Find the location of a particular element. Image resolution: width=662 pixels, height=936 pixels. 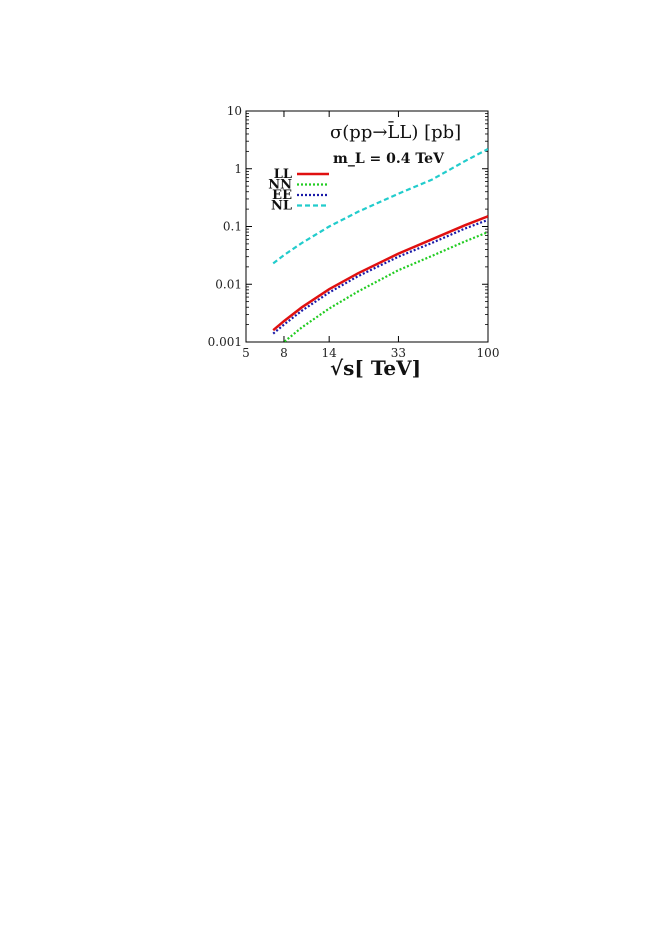

series-line-nl is located at coordinates (380, 206).